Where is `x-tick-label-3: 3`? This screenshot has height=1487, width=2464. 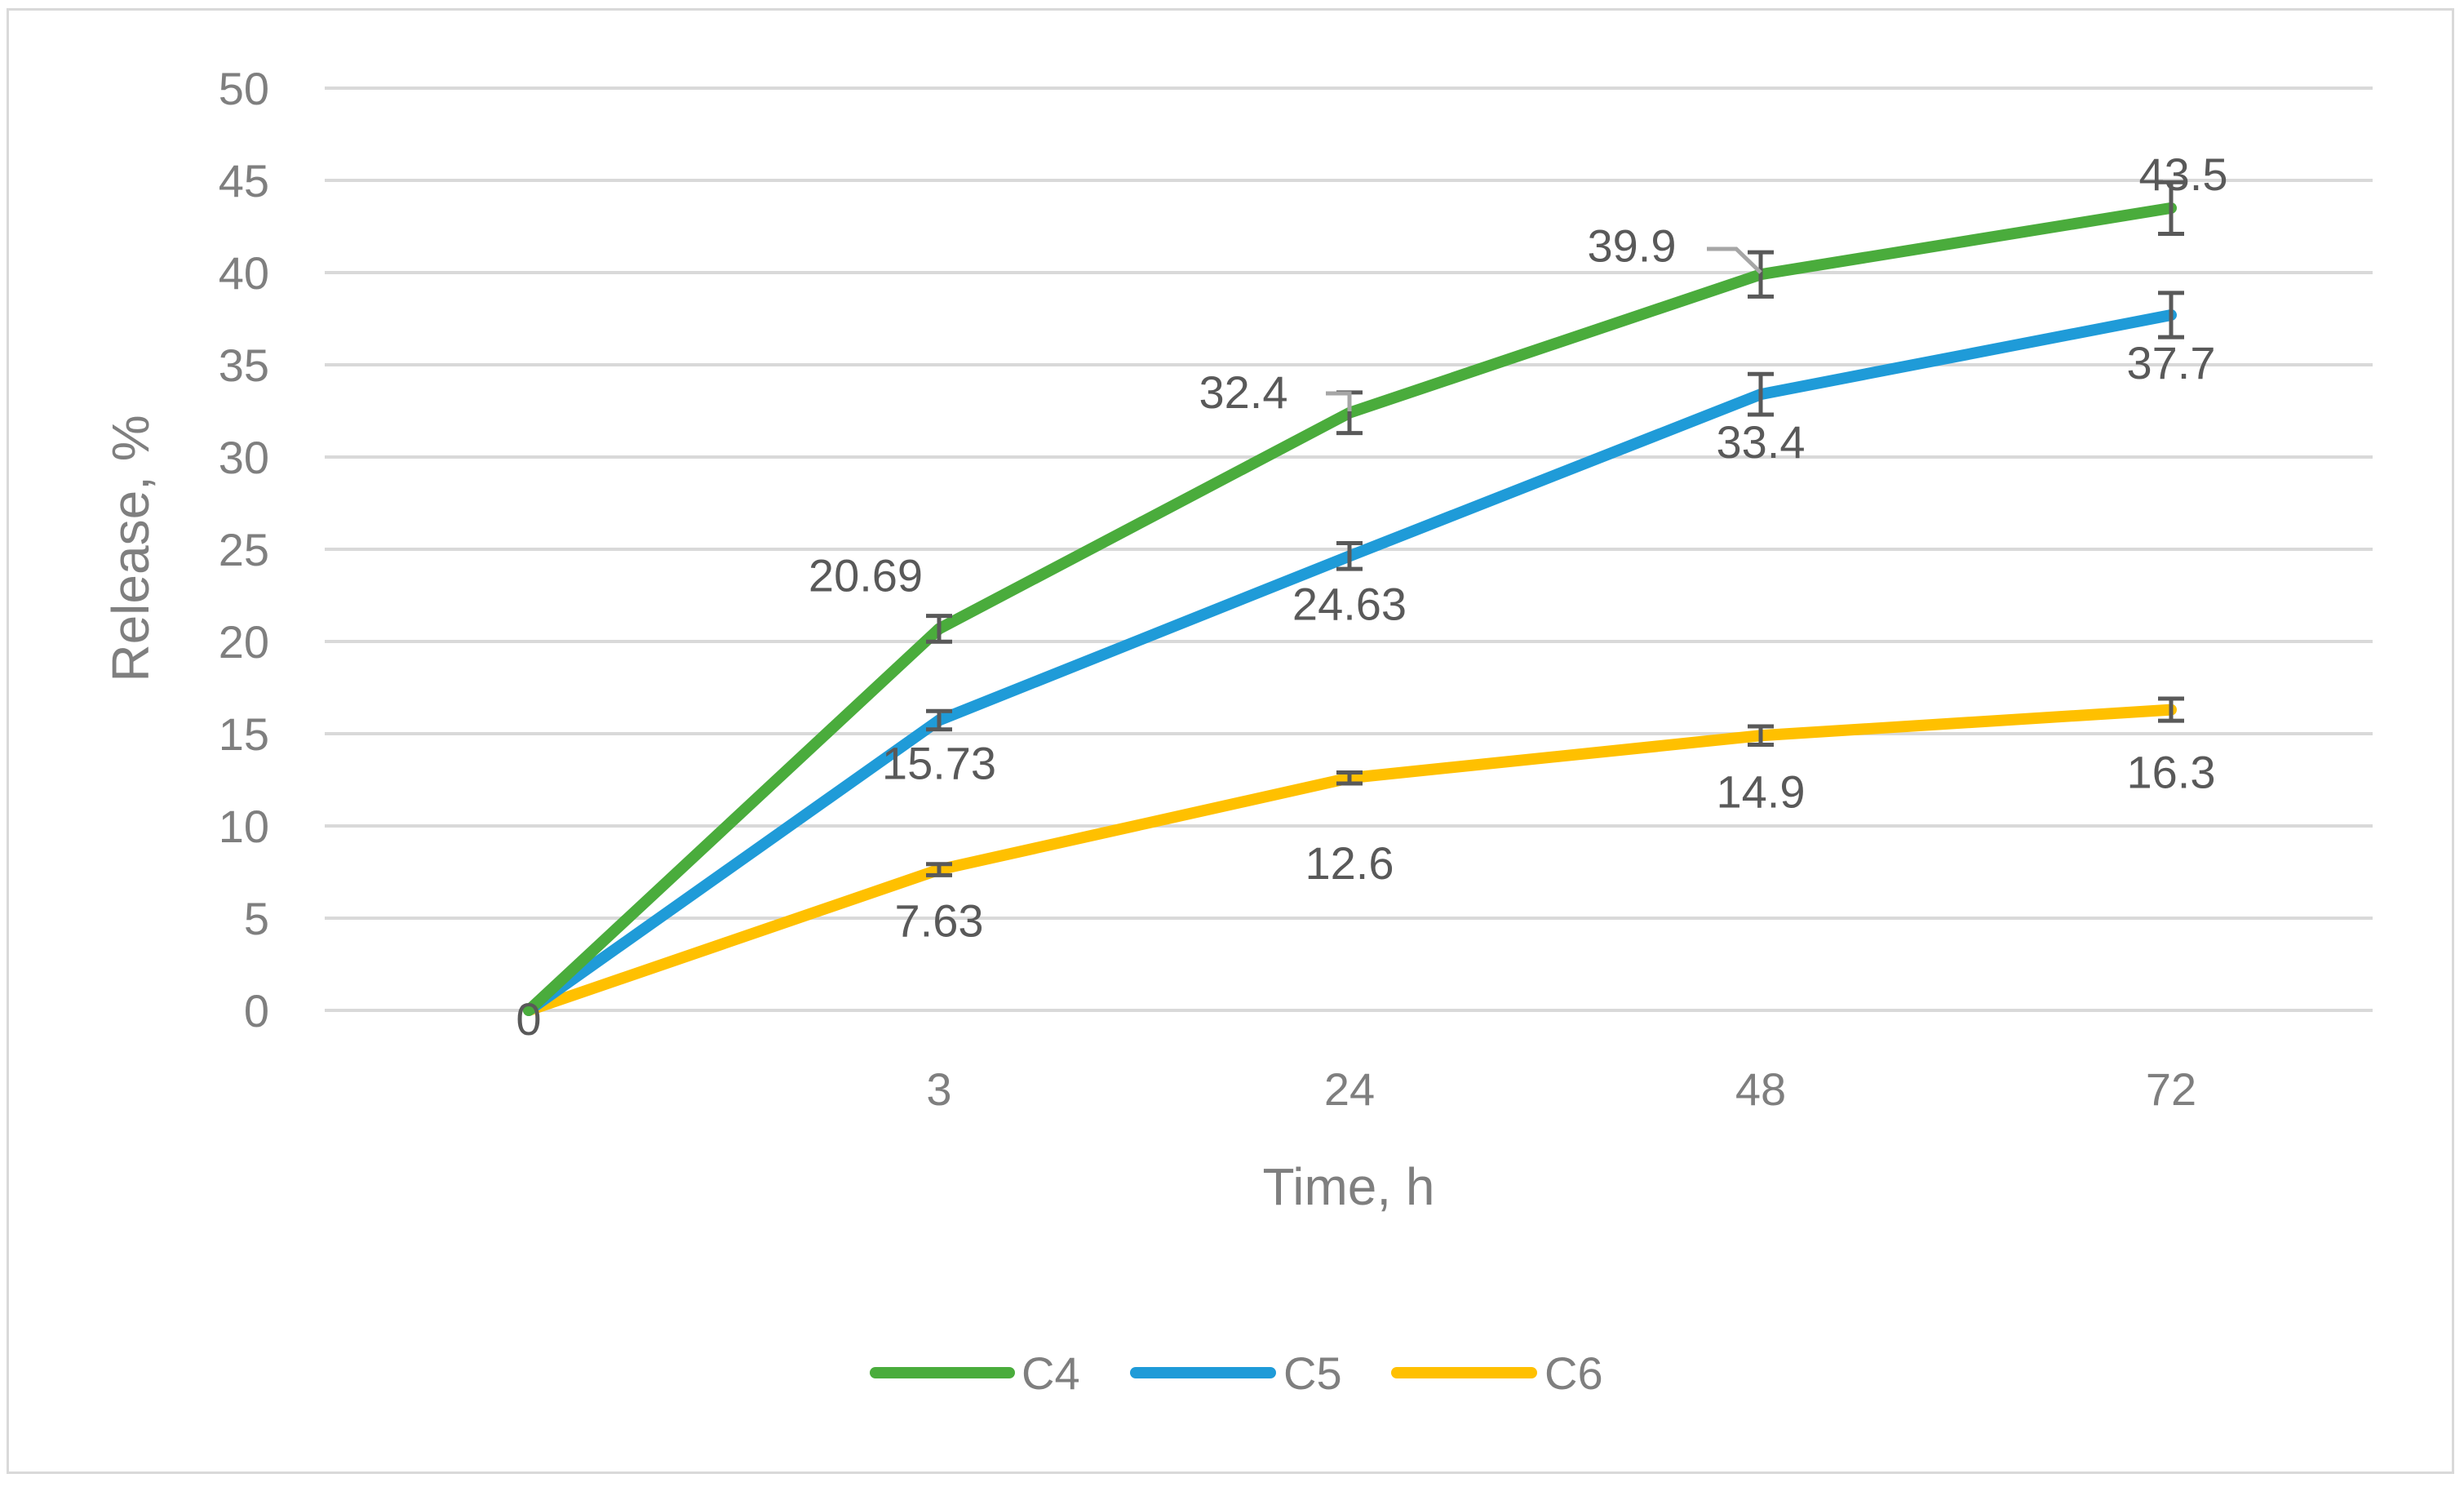 x-tick-label-3: 3 is located at coordinates (938, 1089).